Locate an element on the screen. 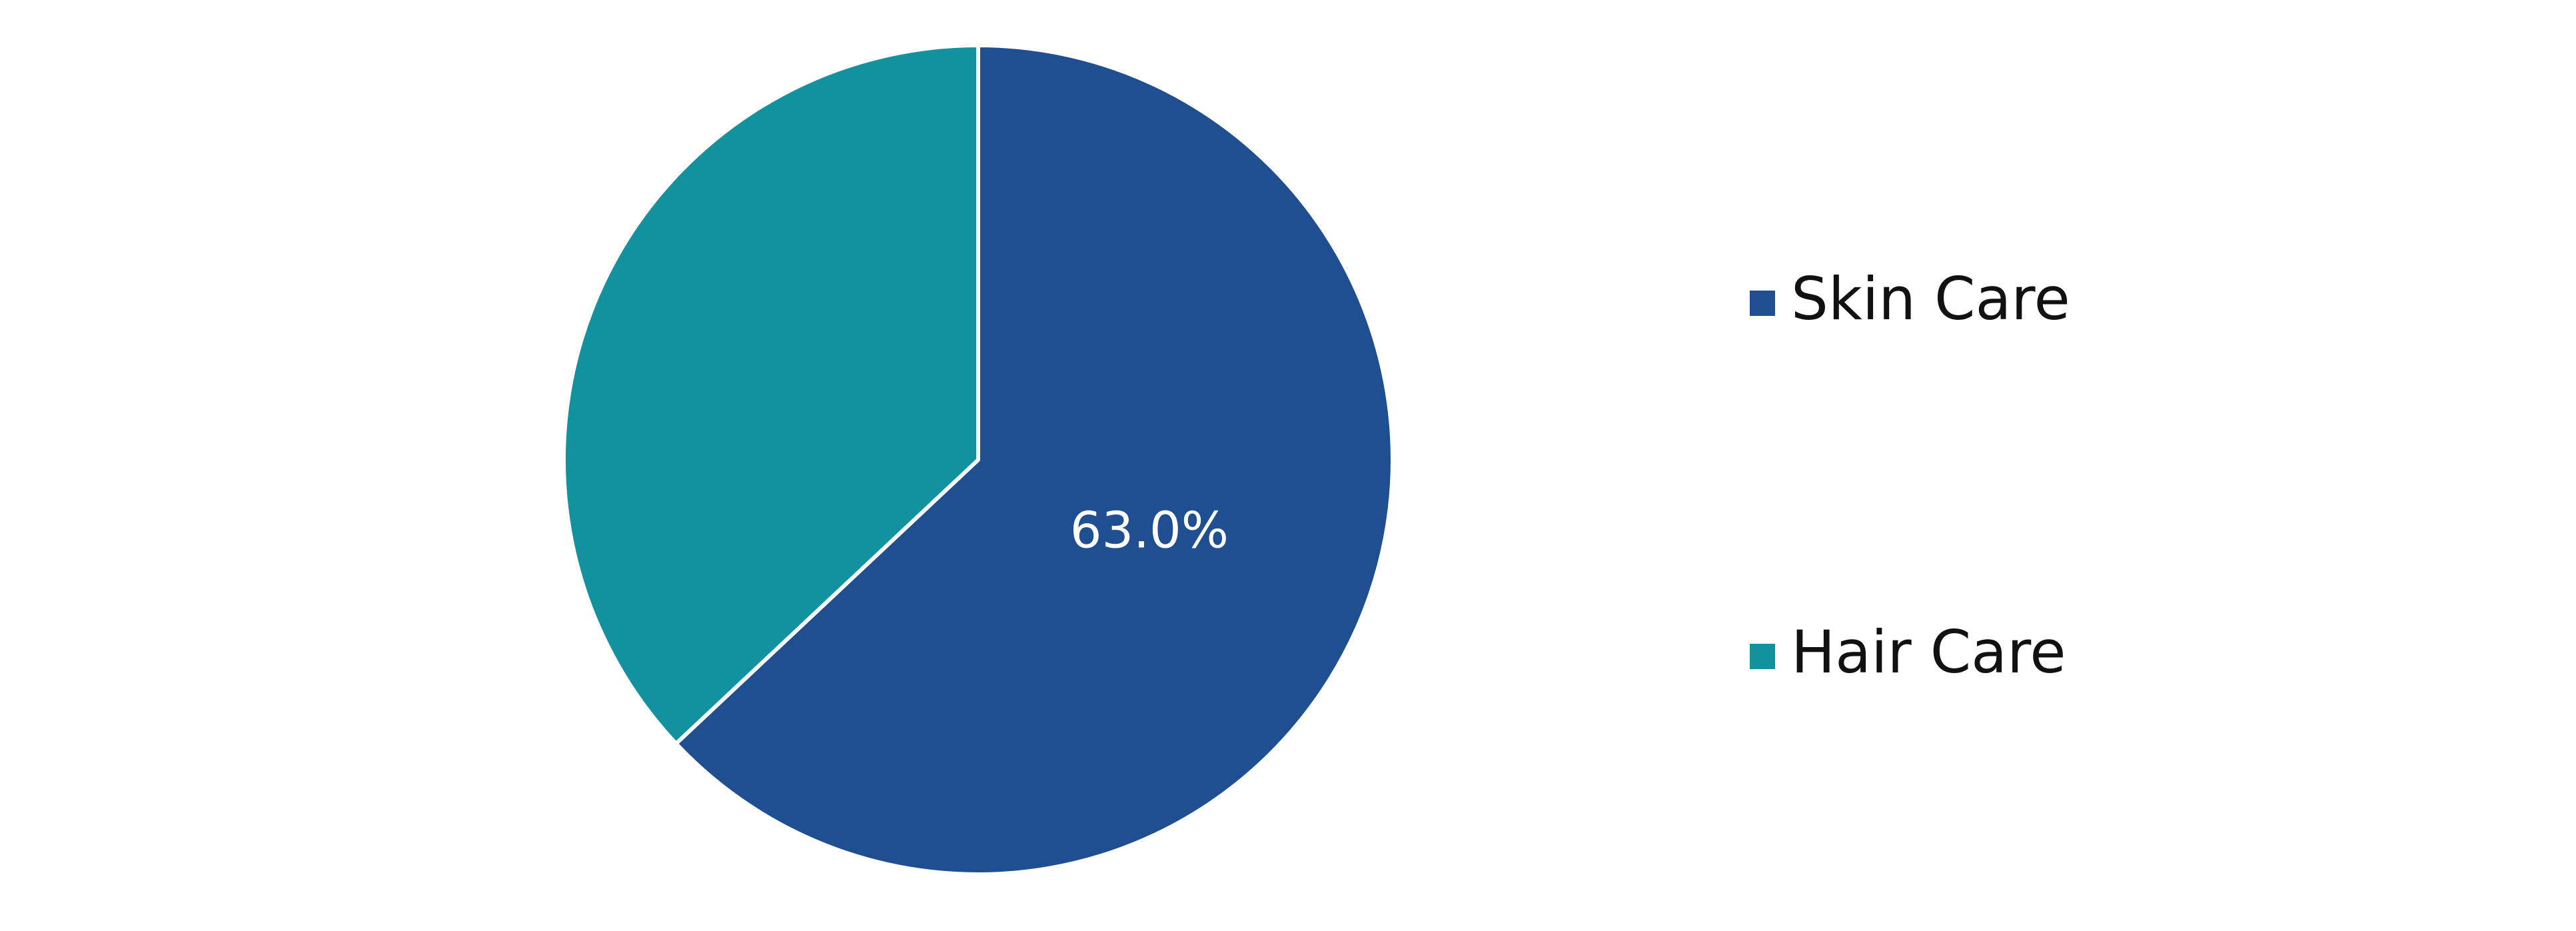 This screenshot has height=931, width=2576. legend-label-skin-care: Skin Care is located at coordinates (1931, 299).